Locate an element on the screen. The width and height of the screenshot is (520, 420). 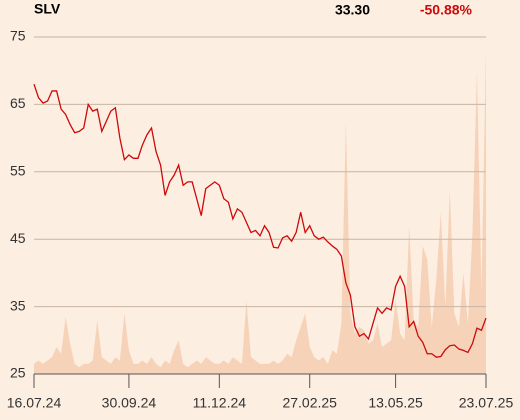
change: -50.88% is located at coordinates (446, 10).